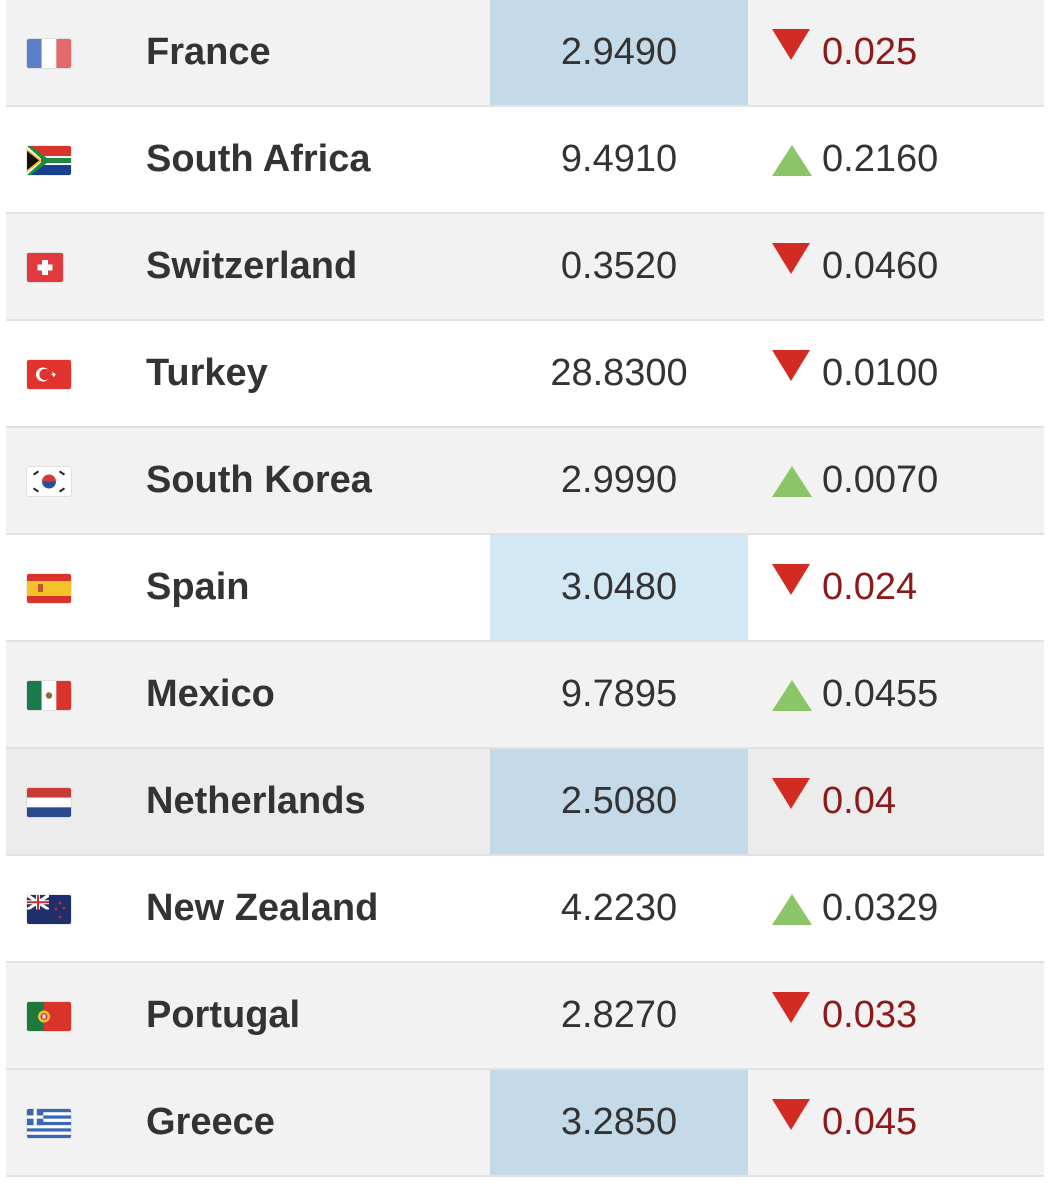  I want to click on change-value: 0.0460, so click(880, 266).